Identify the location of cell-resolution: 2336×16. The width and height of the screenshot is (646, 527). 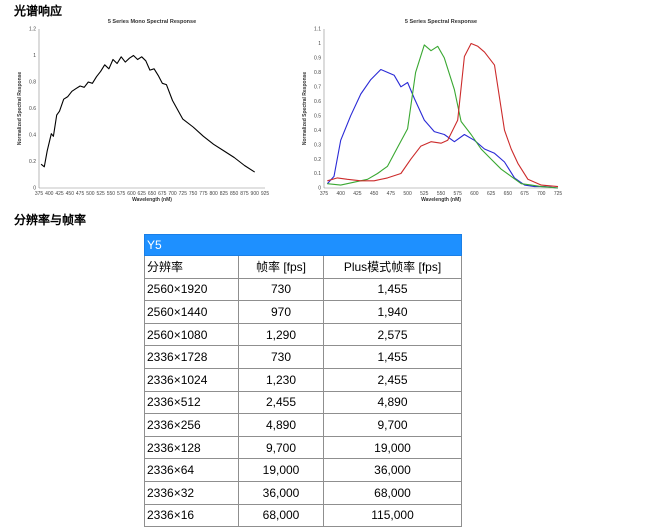
(191, 515).